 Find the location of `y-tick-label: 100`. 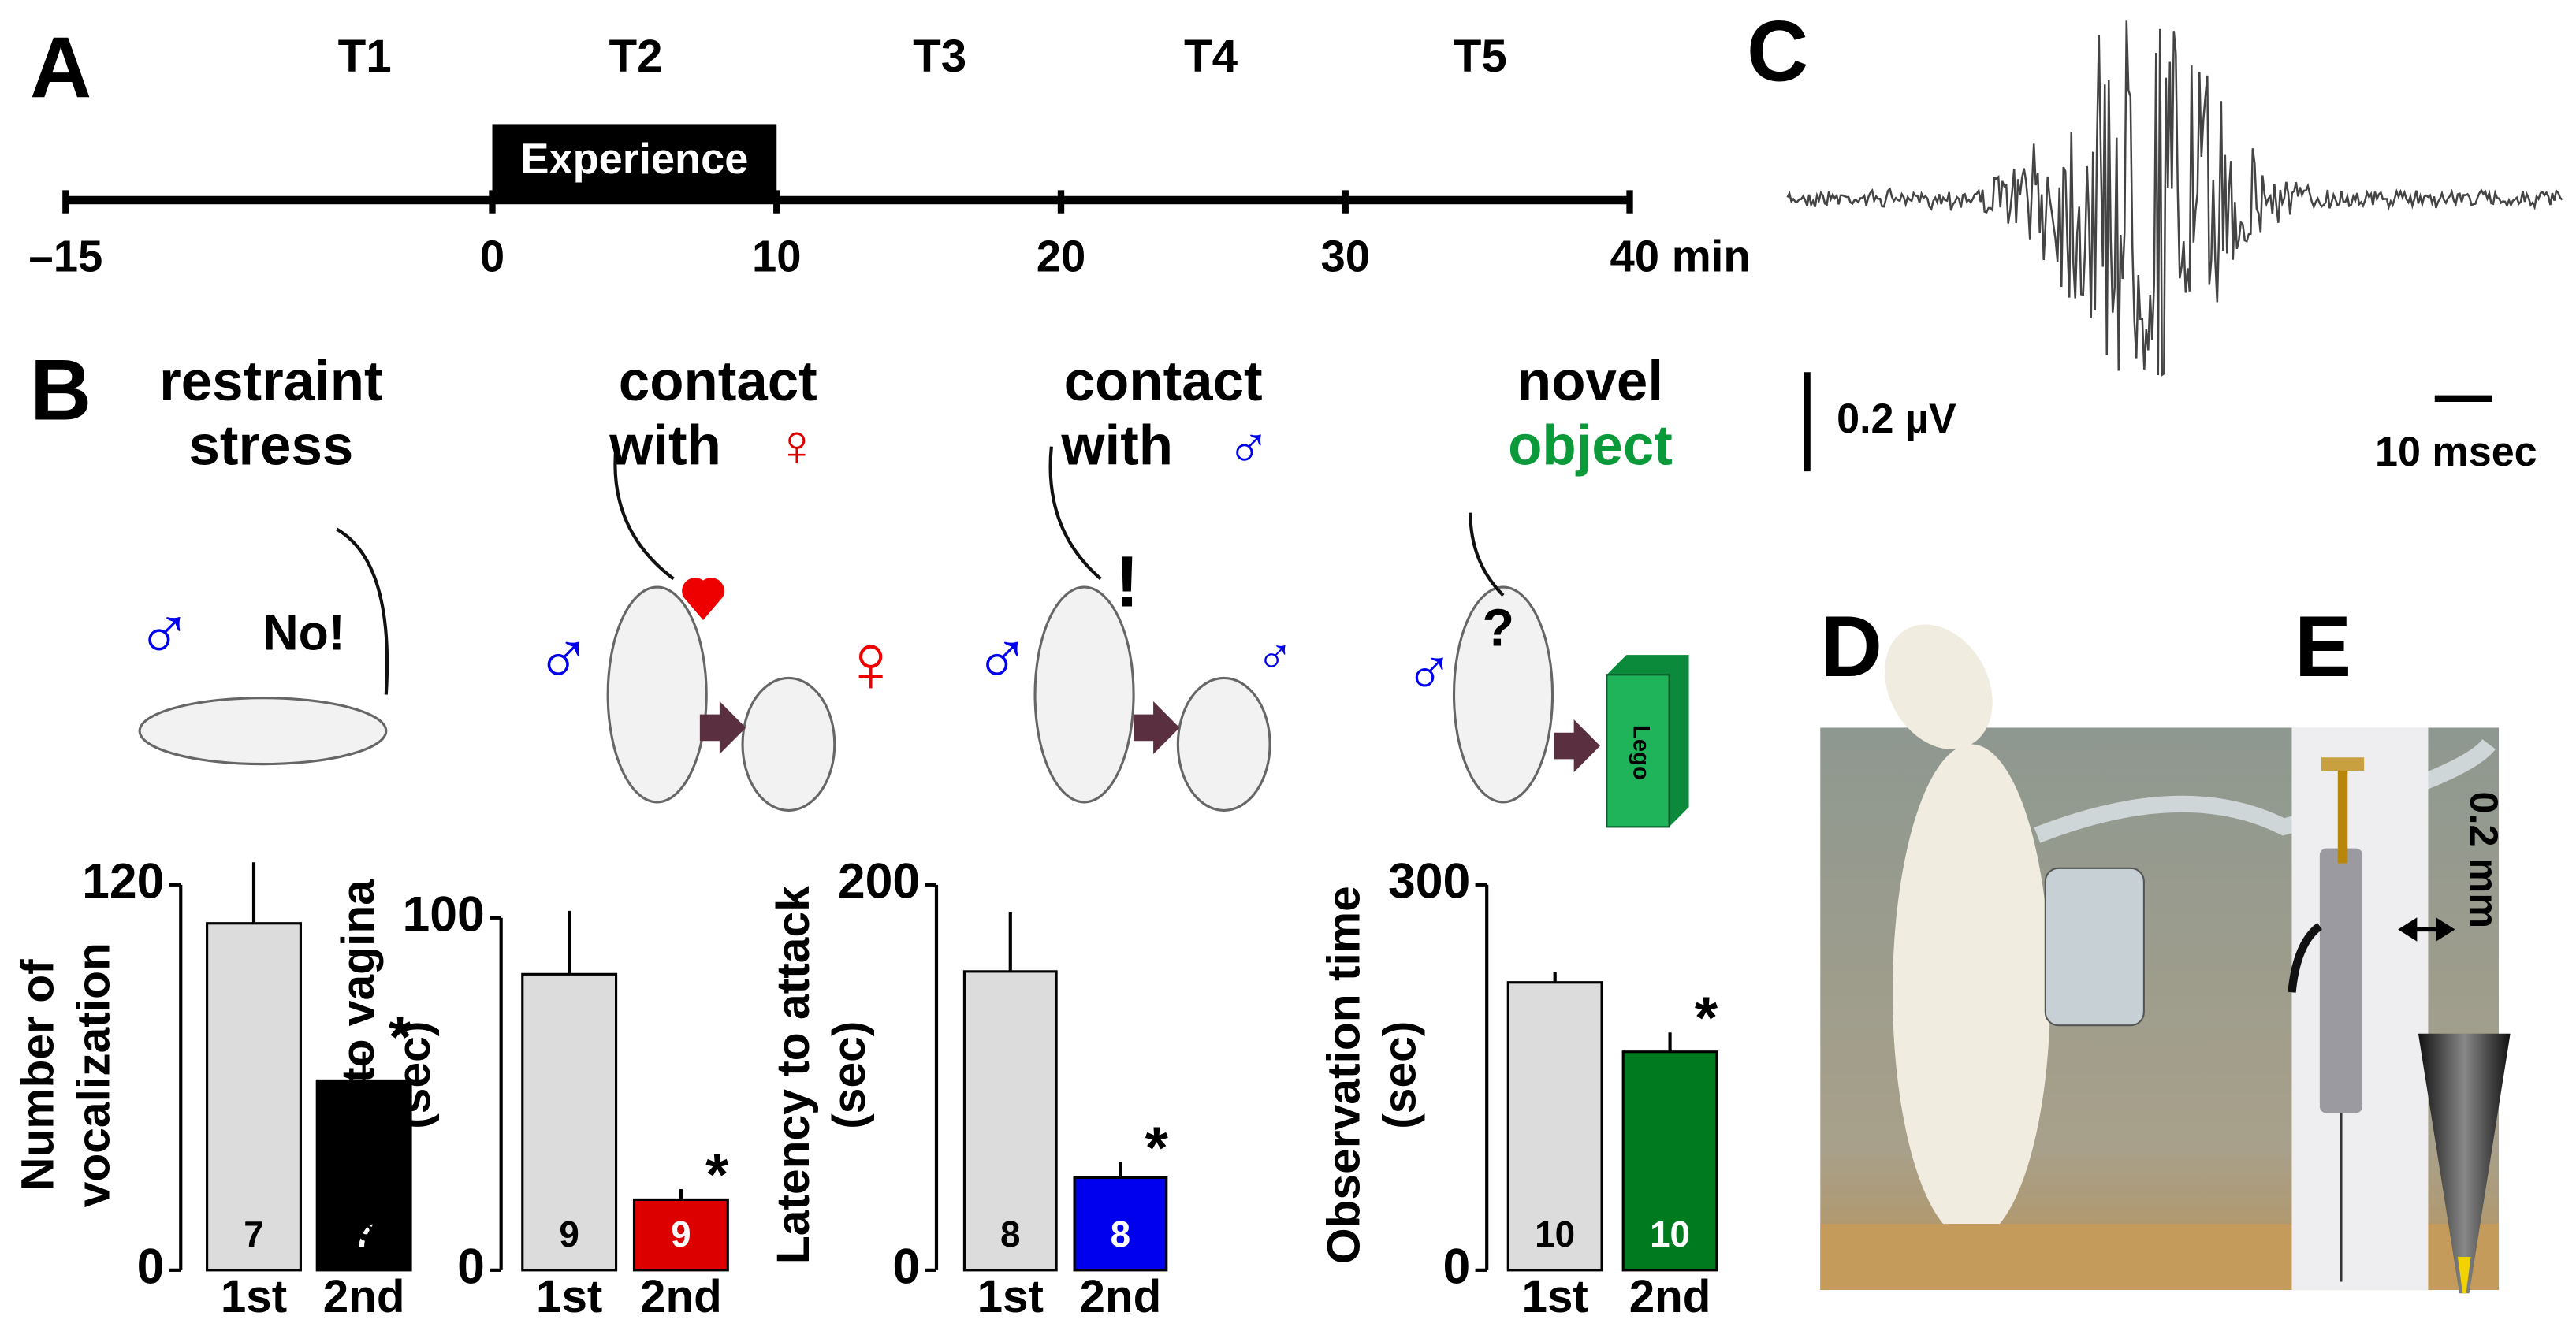

y-tick-label: 100 is located at coordinates (444, 915).